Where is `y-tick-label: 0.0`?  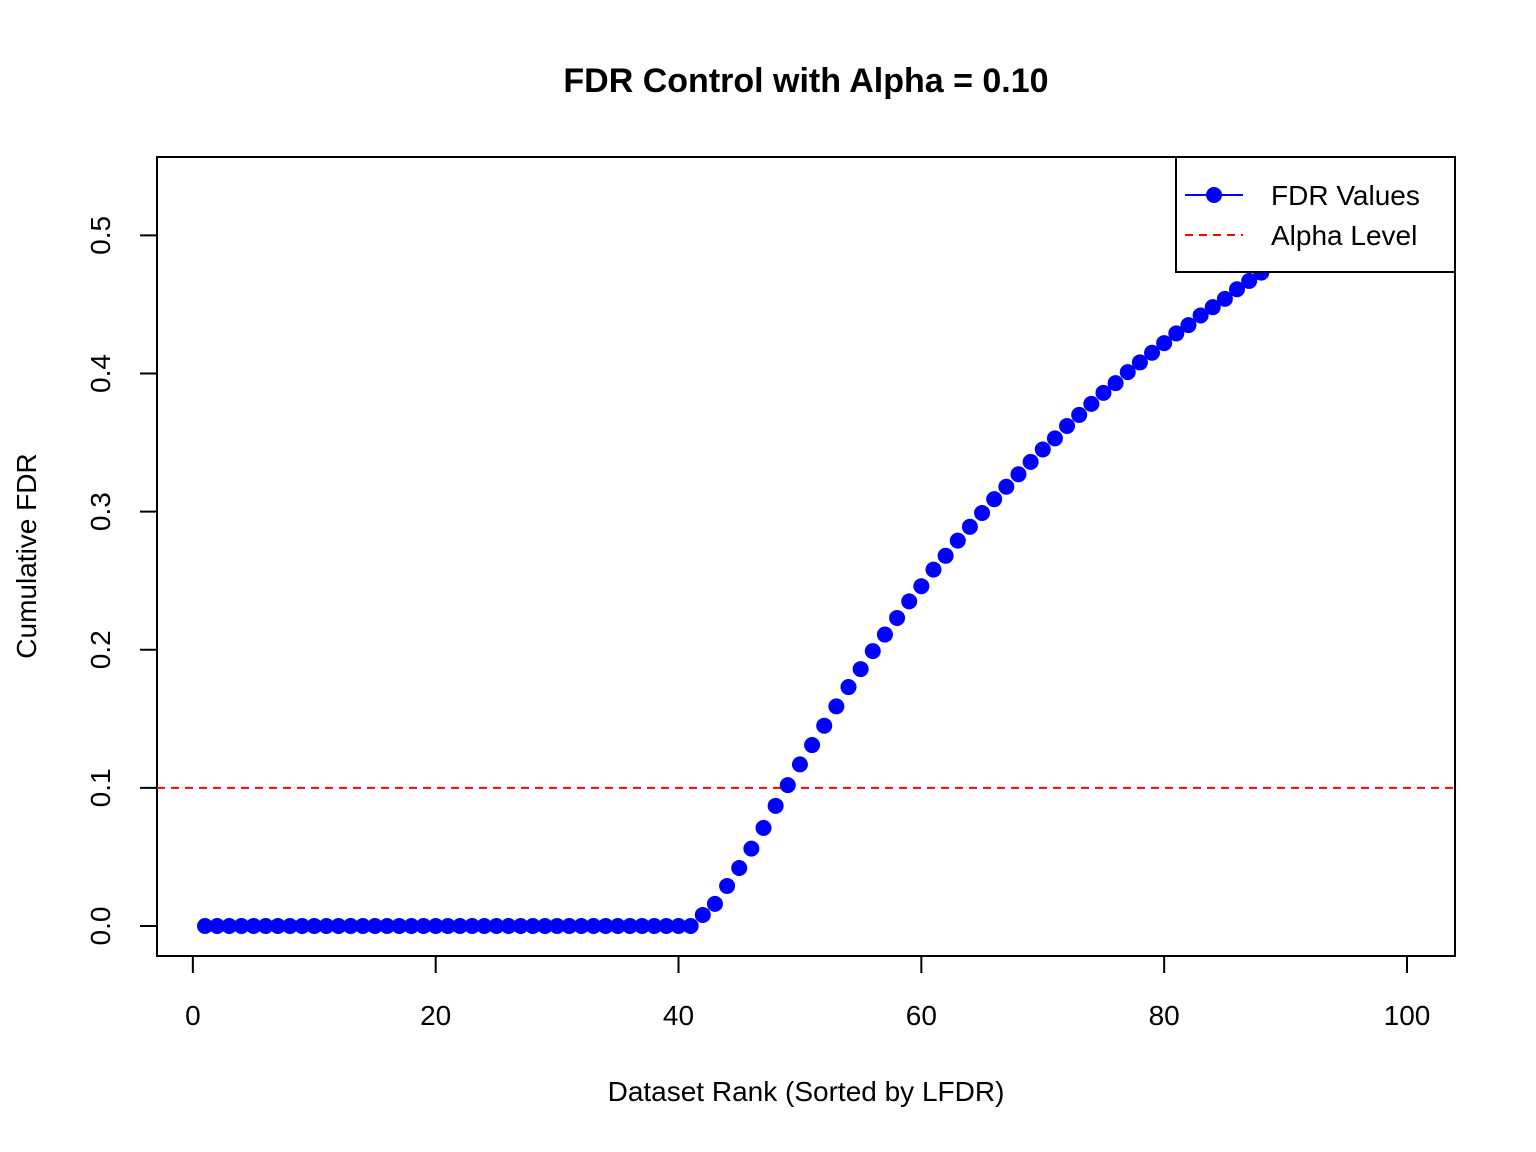 y-tick-label: 0.0 is located at coordinates (100, 926).